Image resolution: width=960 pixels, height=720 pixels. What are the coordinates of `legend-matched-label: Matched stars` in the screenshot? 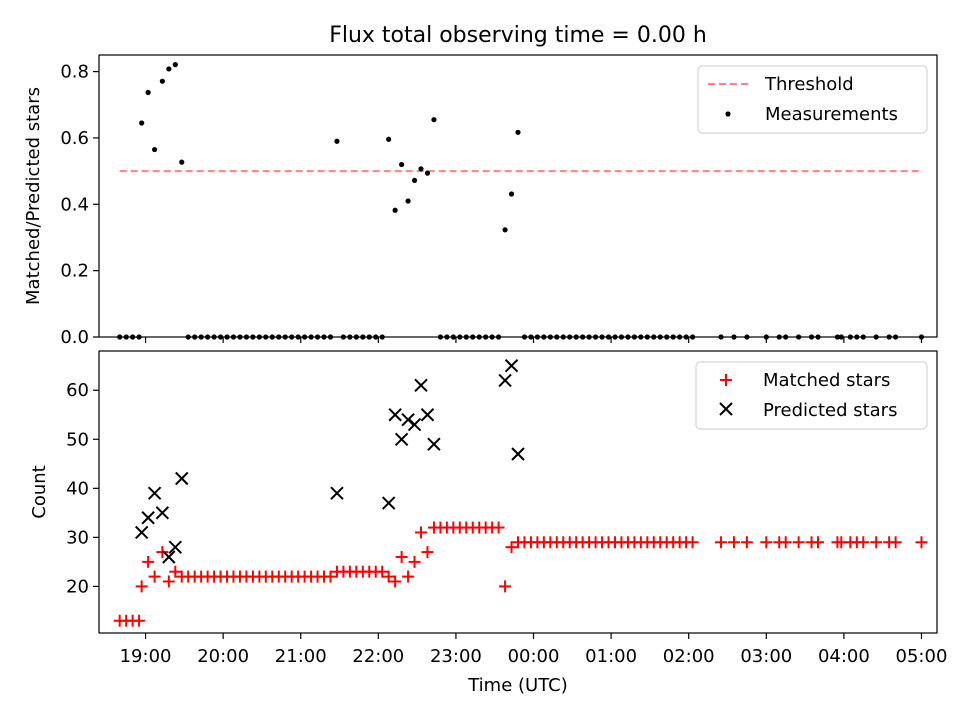 It's located at (826, 380).